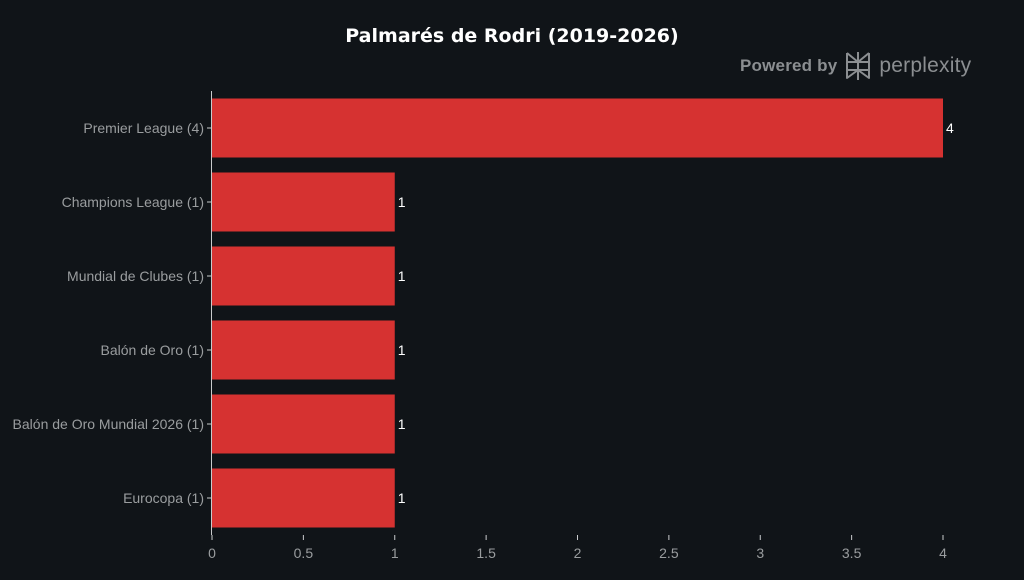 The width and height of the screenshot is (1024, 580). What do you see at coordinates (852, 553) in the screenshot?
I see `x-tick-label: 3.5` at bounding box center [852, 553].